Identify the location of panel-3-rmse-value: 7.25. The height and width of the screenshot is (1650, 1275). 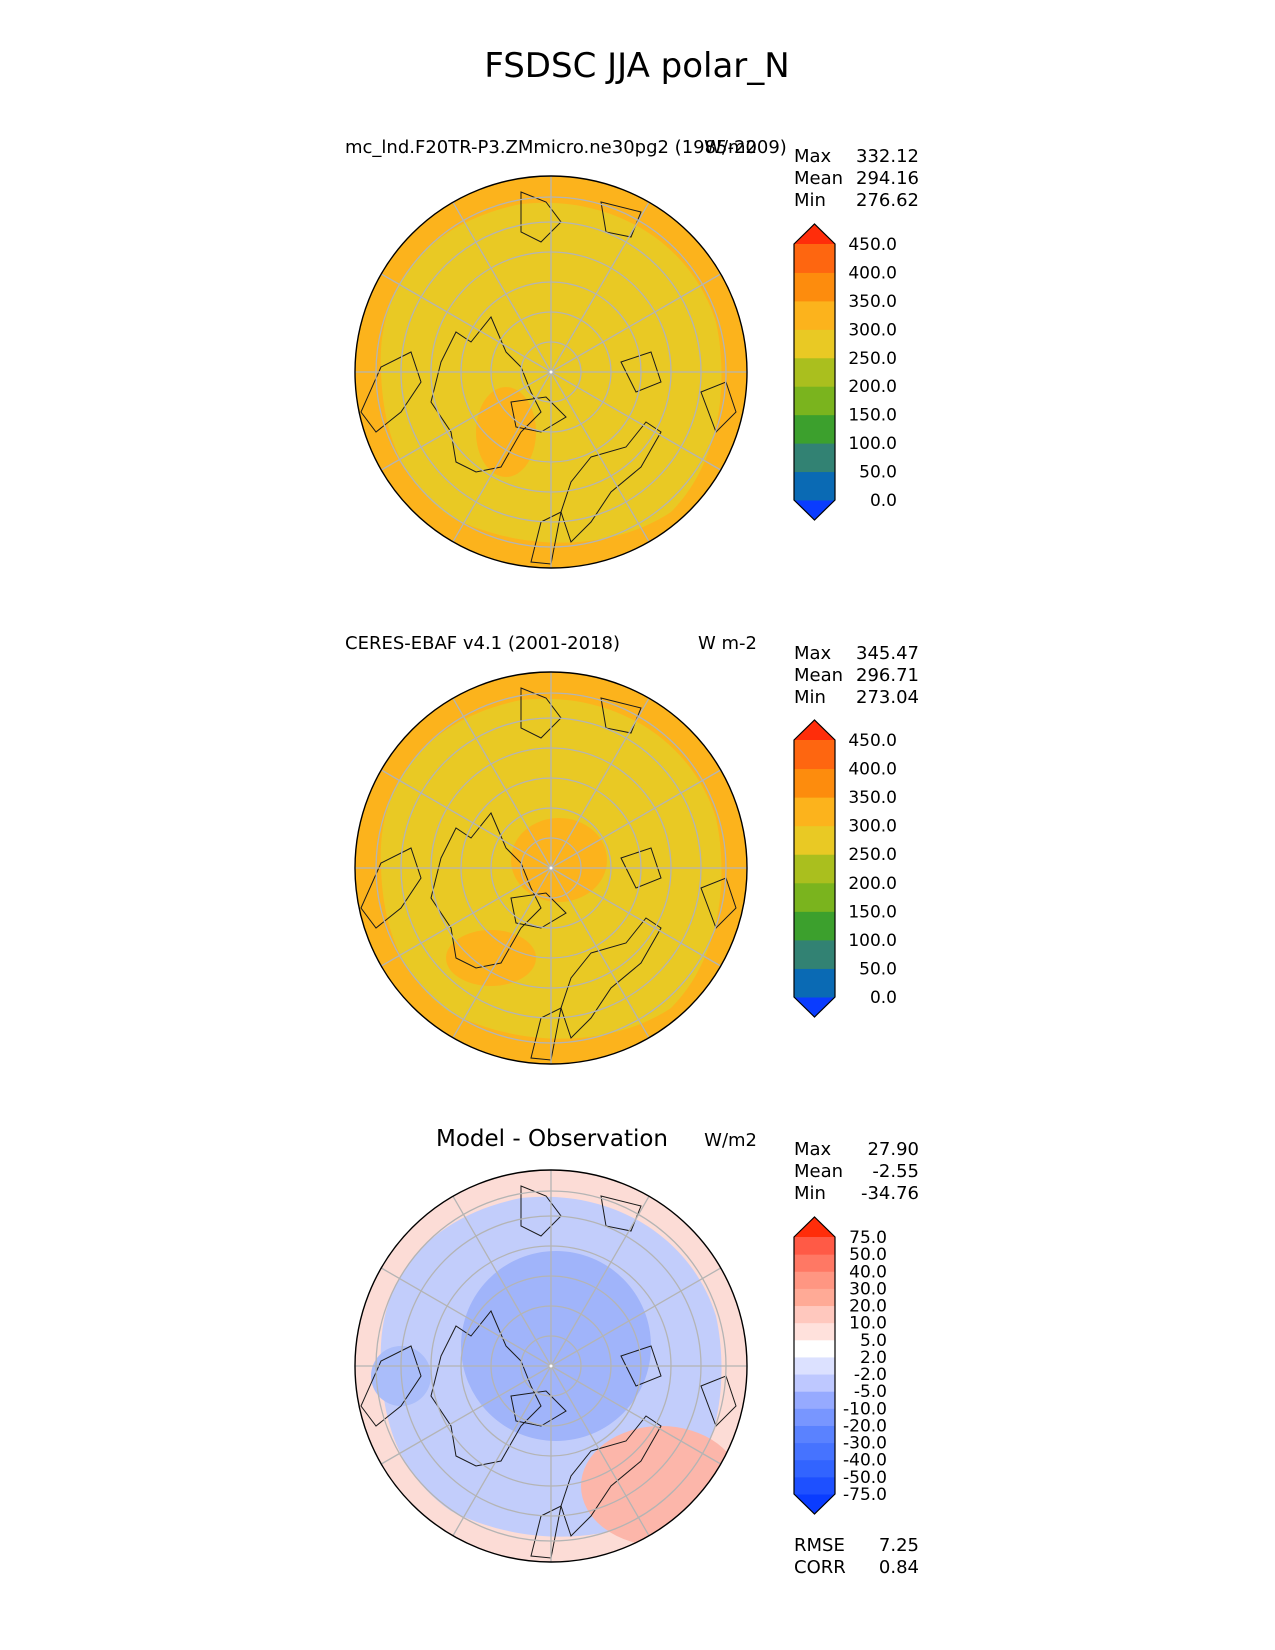
(899, 1545).